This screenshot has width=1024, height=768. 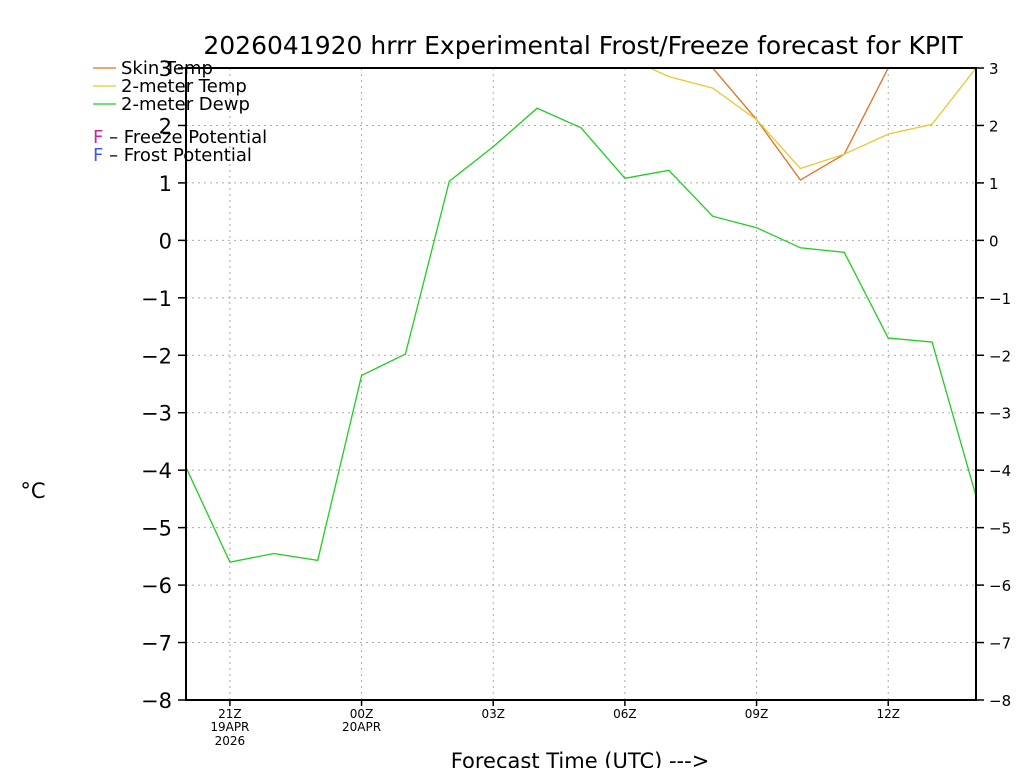 I want to click on x-tick-year: 2026, so click(x=230, y=741).